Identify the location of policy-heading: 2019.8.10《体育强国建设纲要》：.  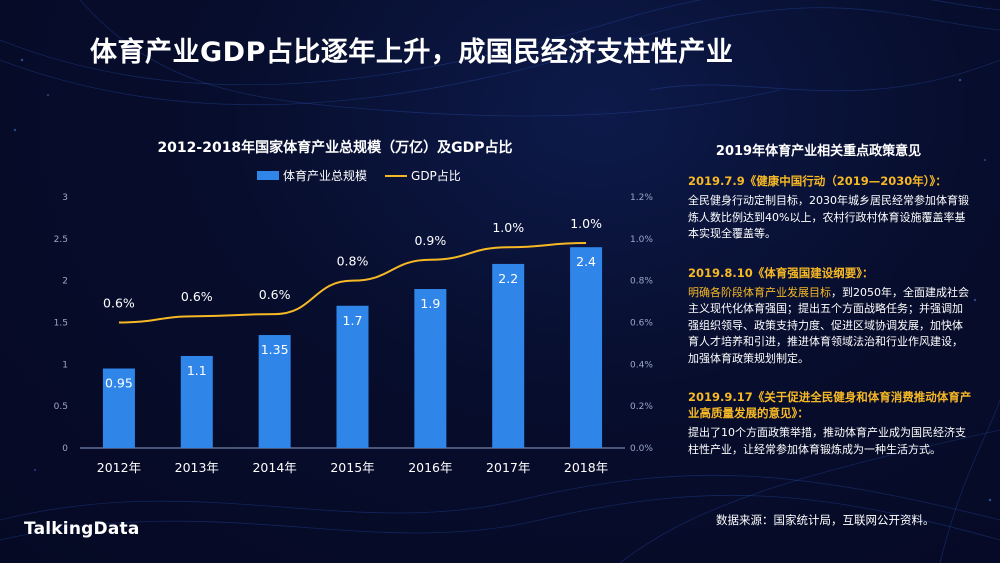
(781, 272).